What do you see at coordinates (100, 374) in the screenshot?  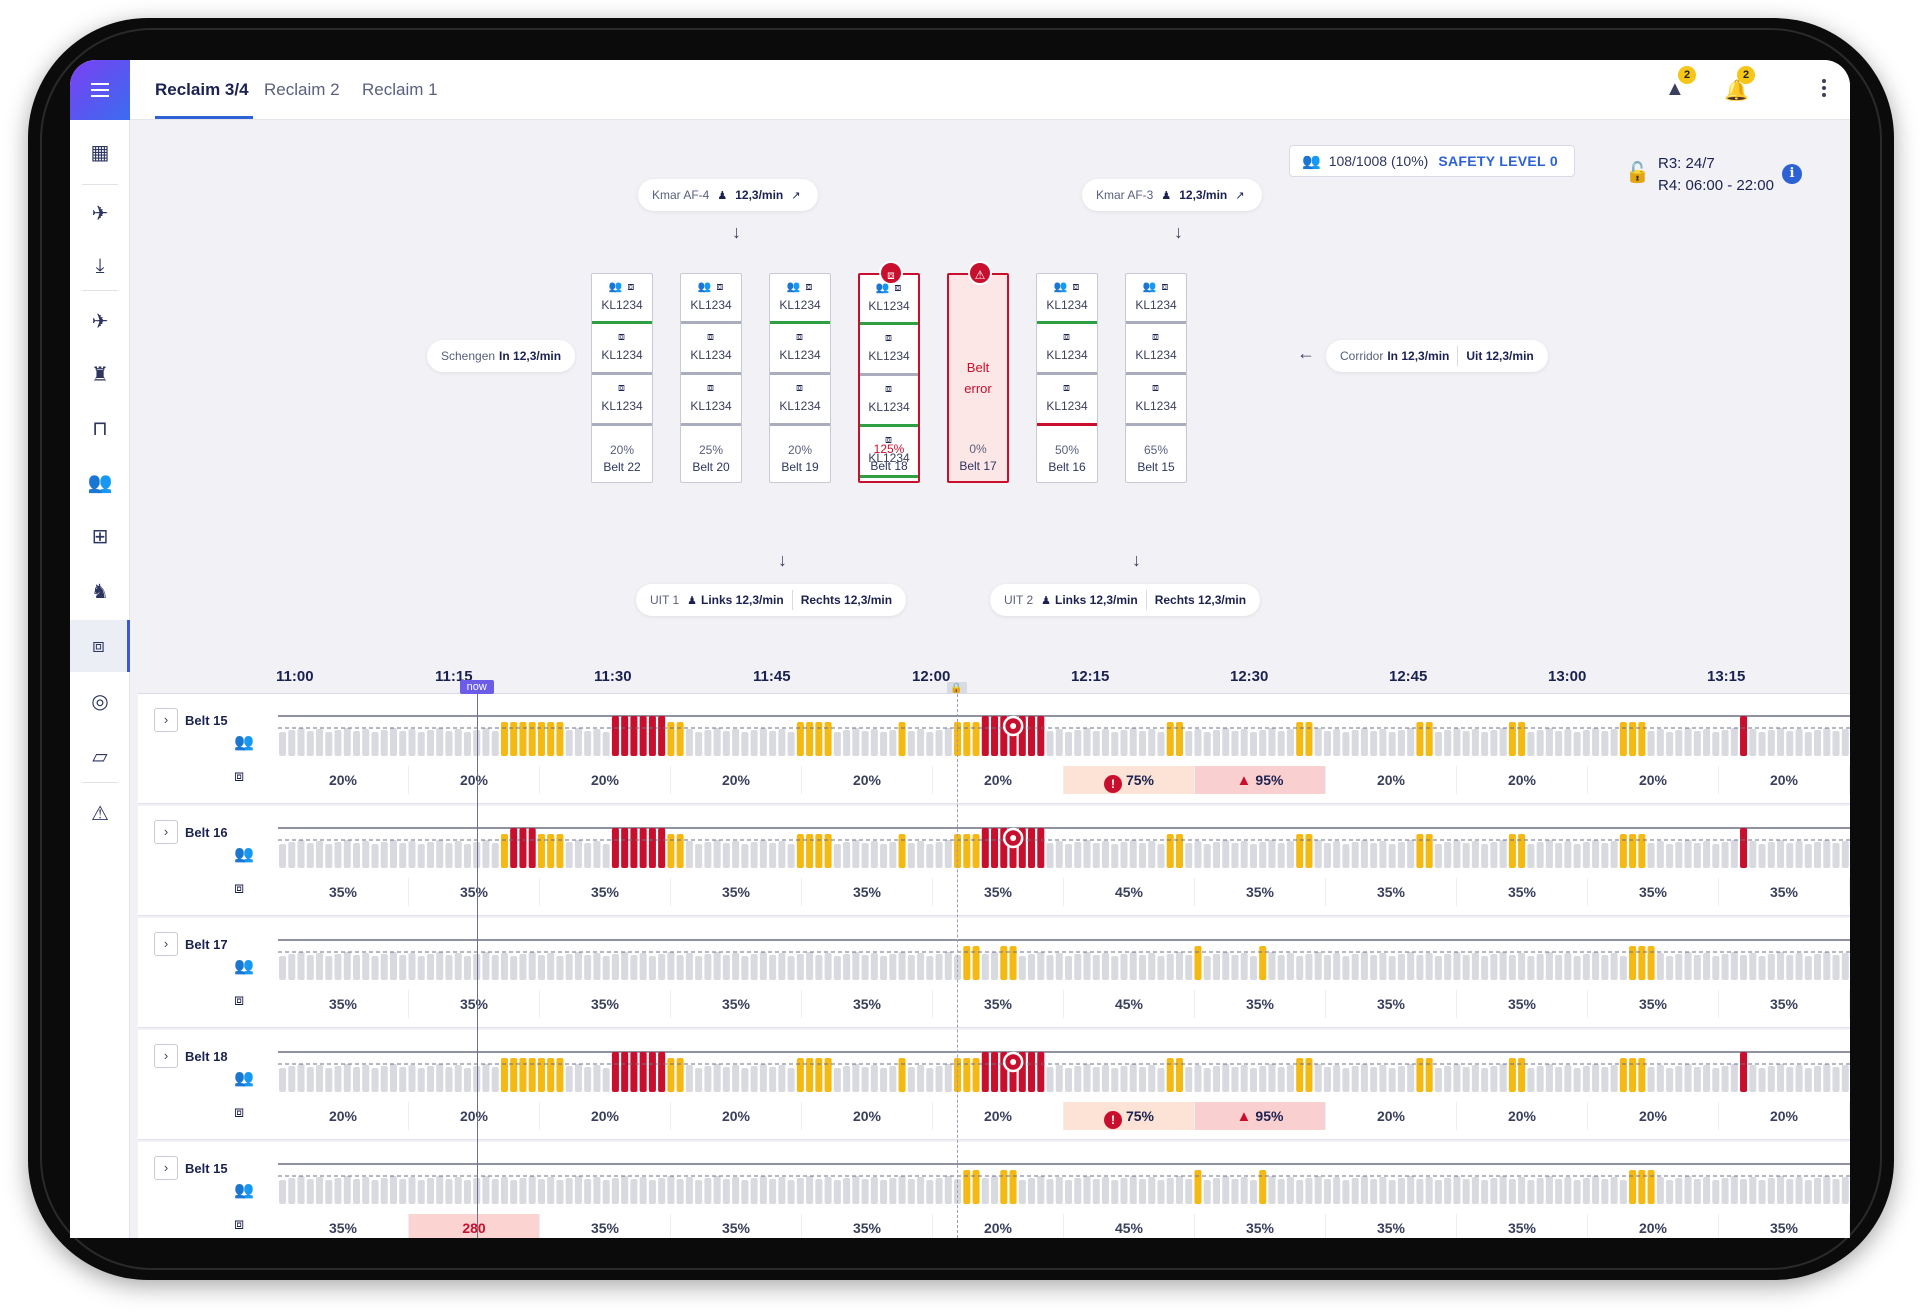 I see `tower-icon: ♜` at bounding box center [100, 374].